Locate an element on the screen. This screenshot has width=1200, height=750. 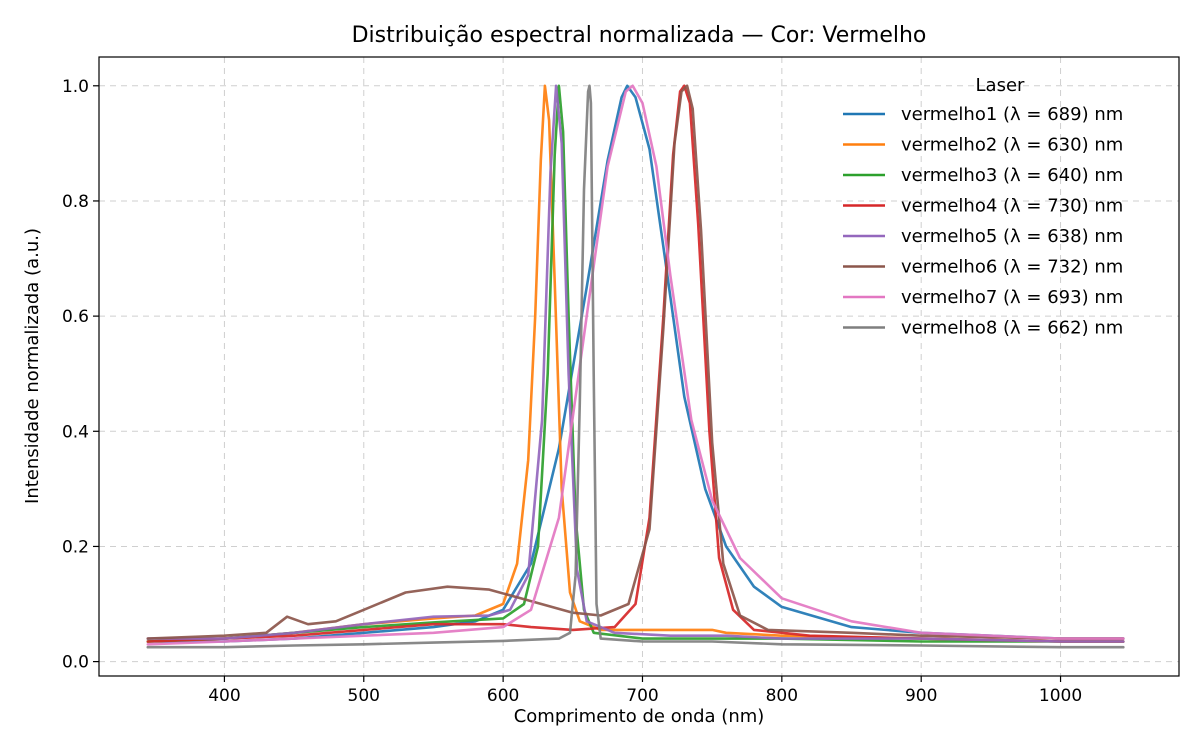
legend-item-label: vermelho3 (λ = 640) nm is located at coordinates (1012, 175).